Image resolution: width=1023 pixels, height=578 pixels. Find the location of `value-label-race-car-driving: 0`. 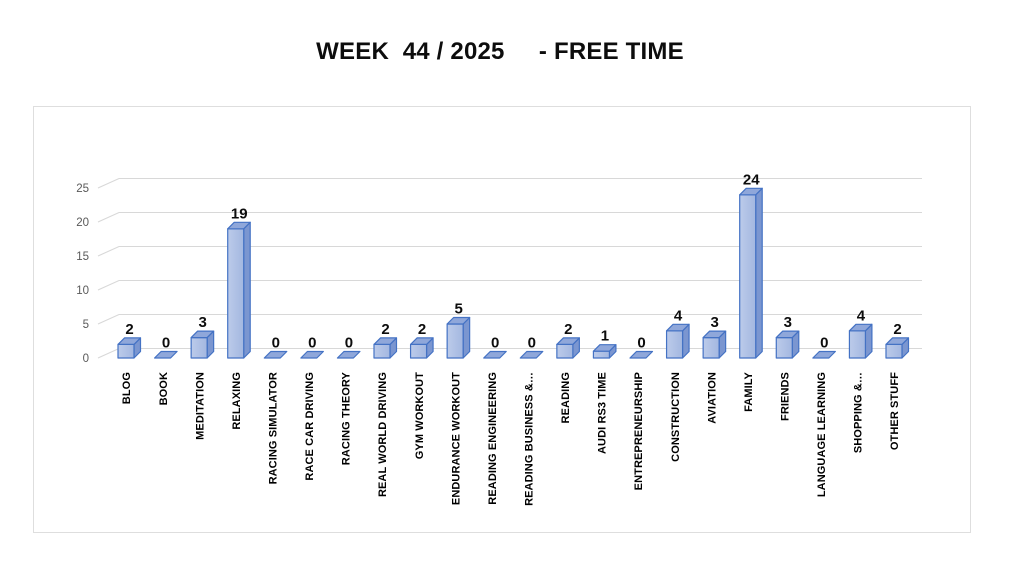

value-label-race-car-driving: 0 is located at coordinates (312, 343).